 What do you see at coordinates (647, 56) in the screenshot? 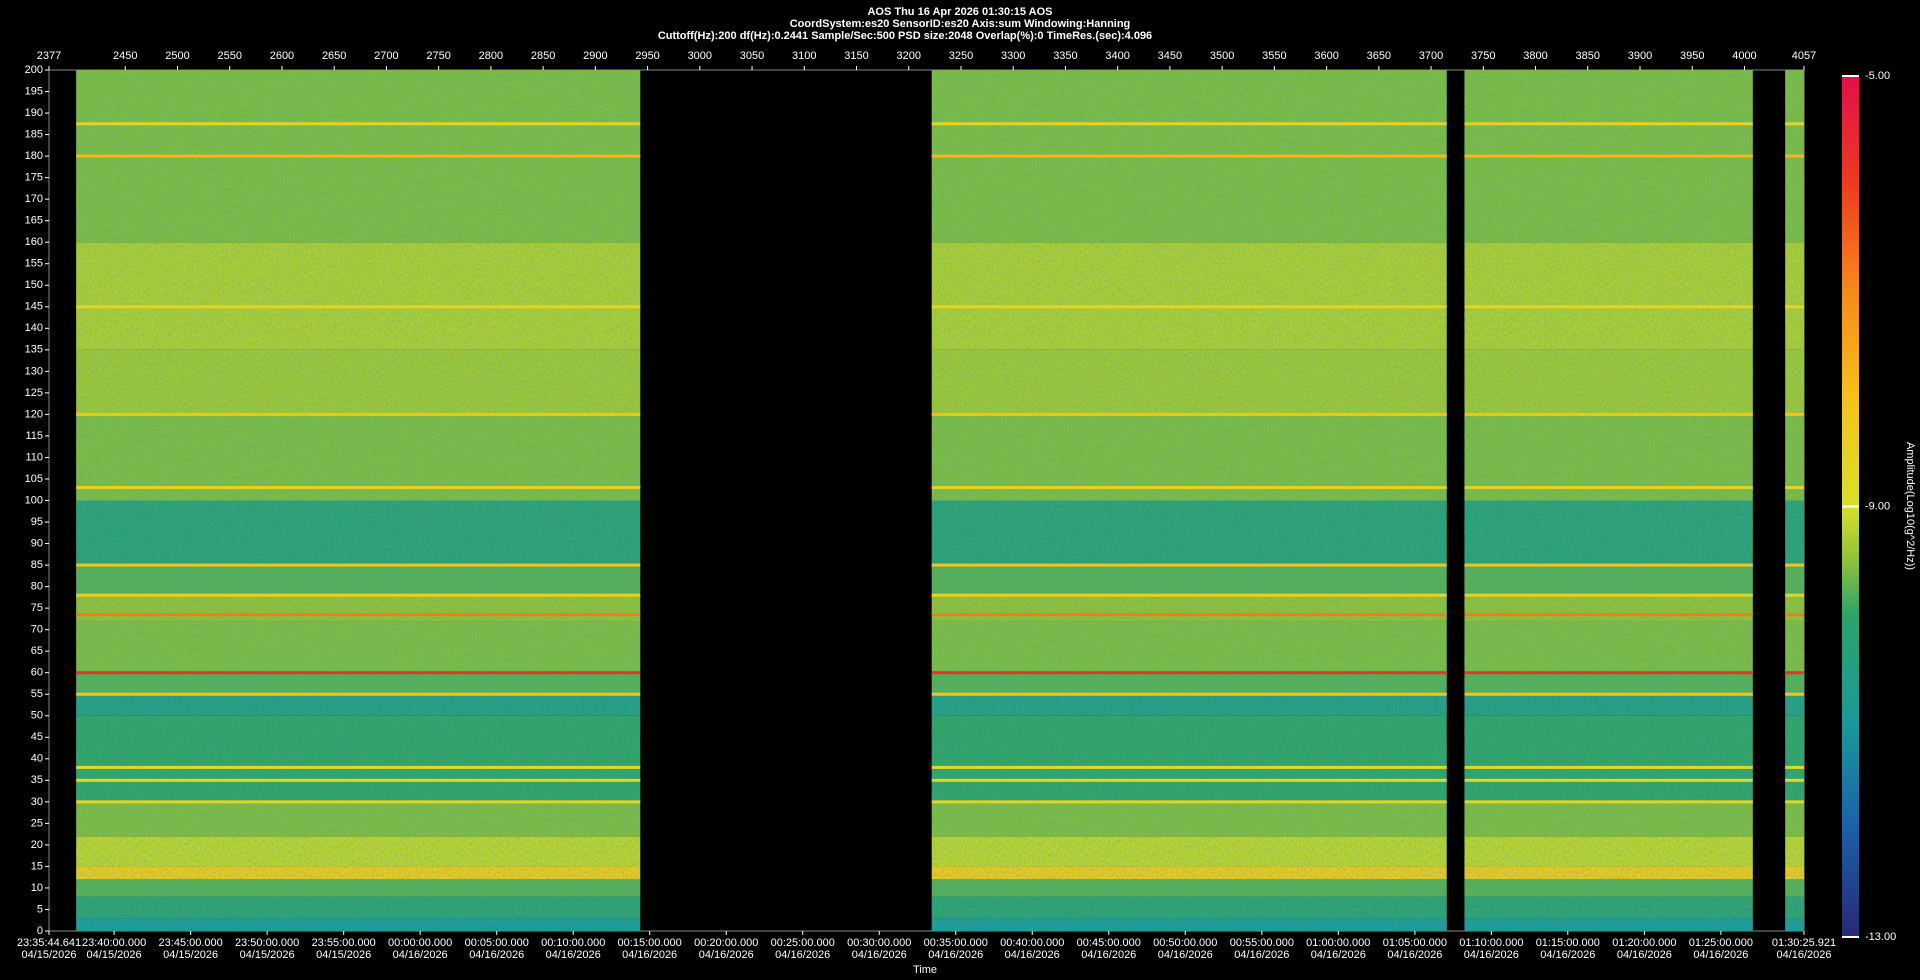
I see `x-tick-label: 2950` at bounding box center [647, 56].